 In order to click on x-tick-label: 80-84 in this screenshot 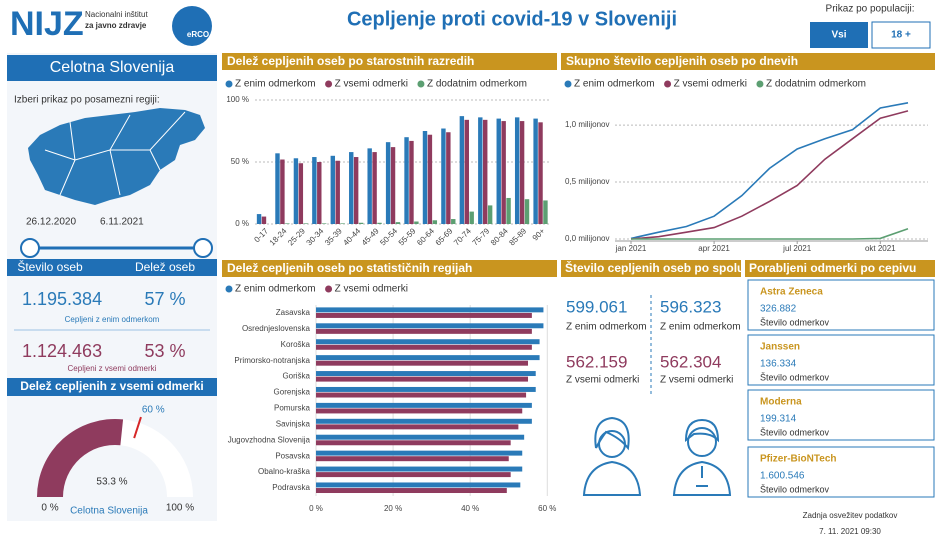, I will do `click(499, 236)`.